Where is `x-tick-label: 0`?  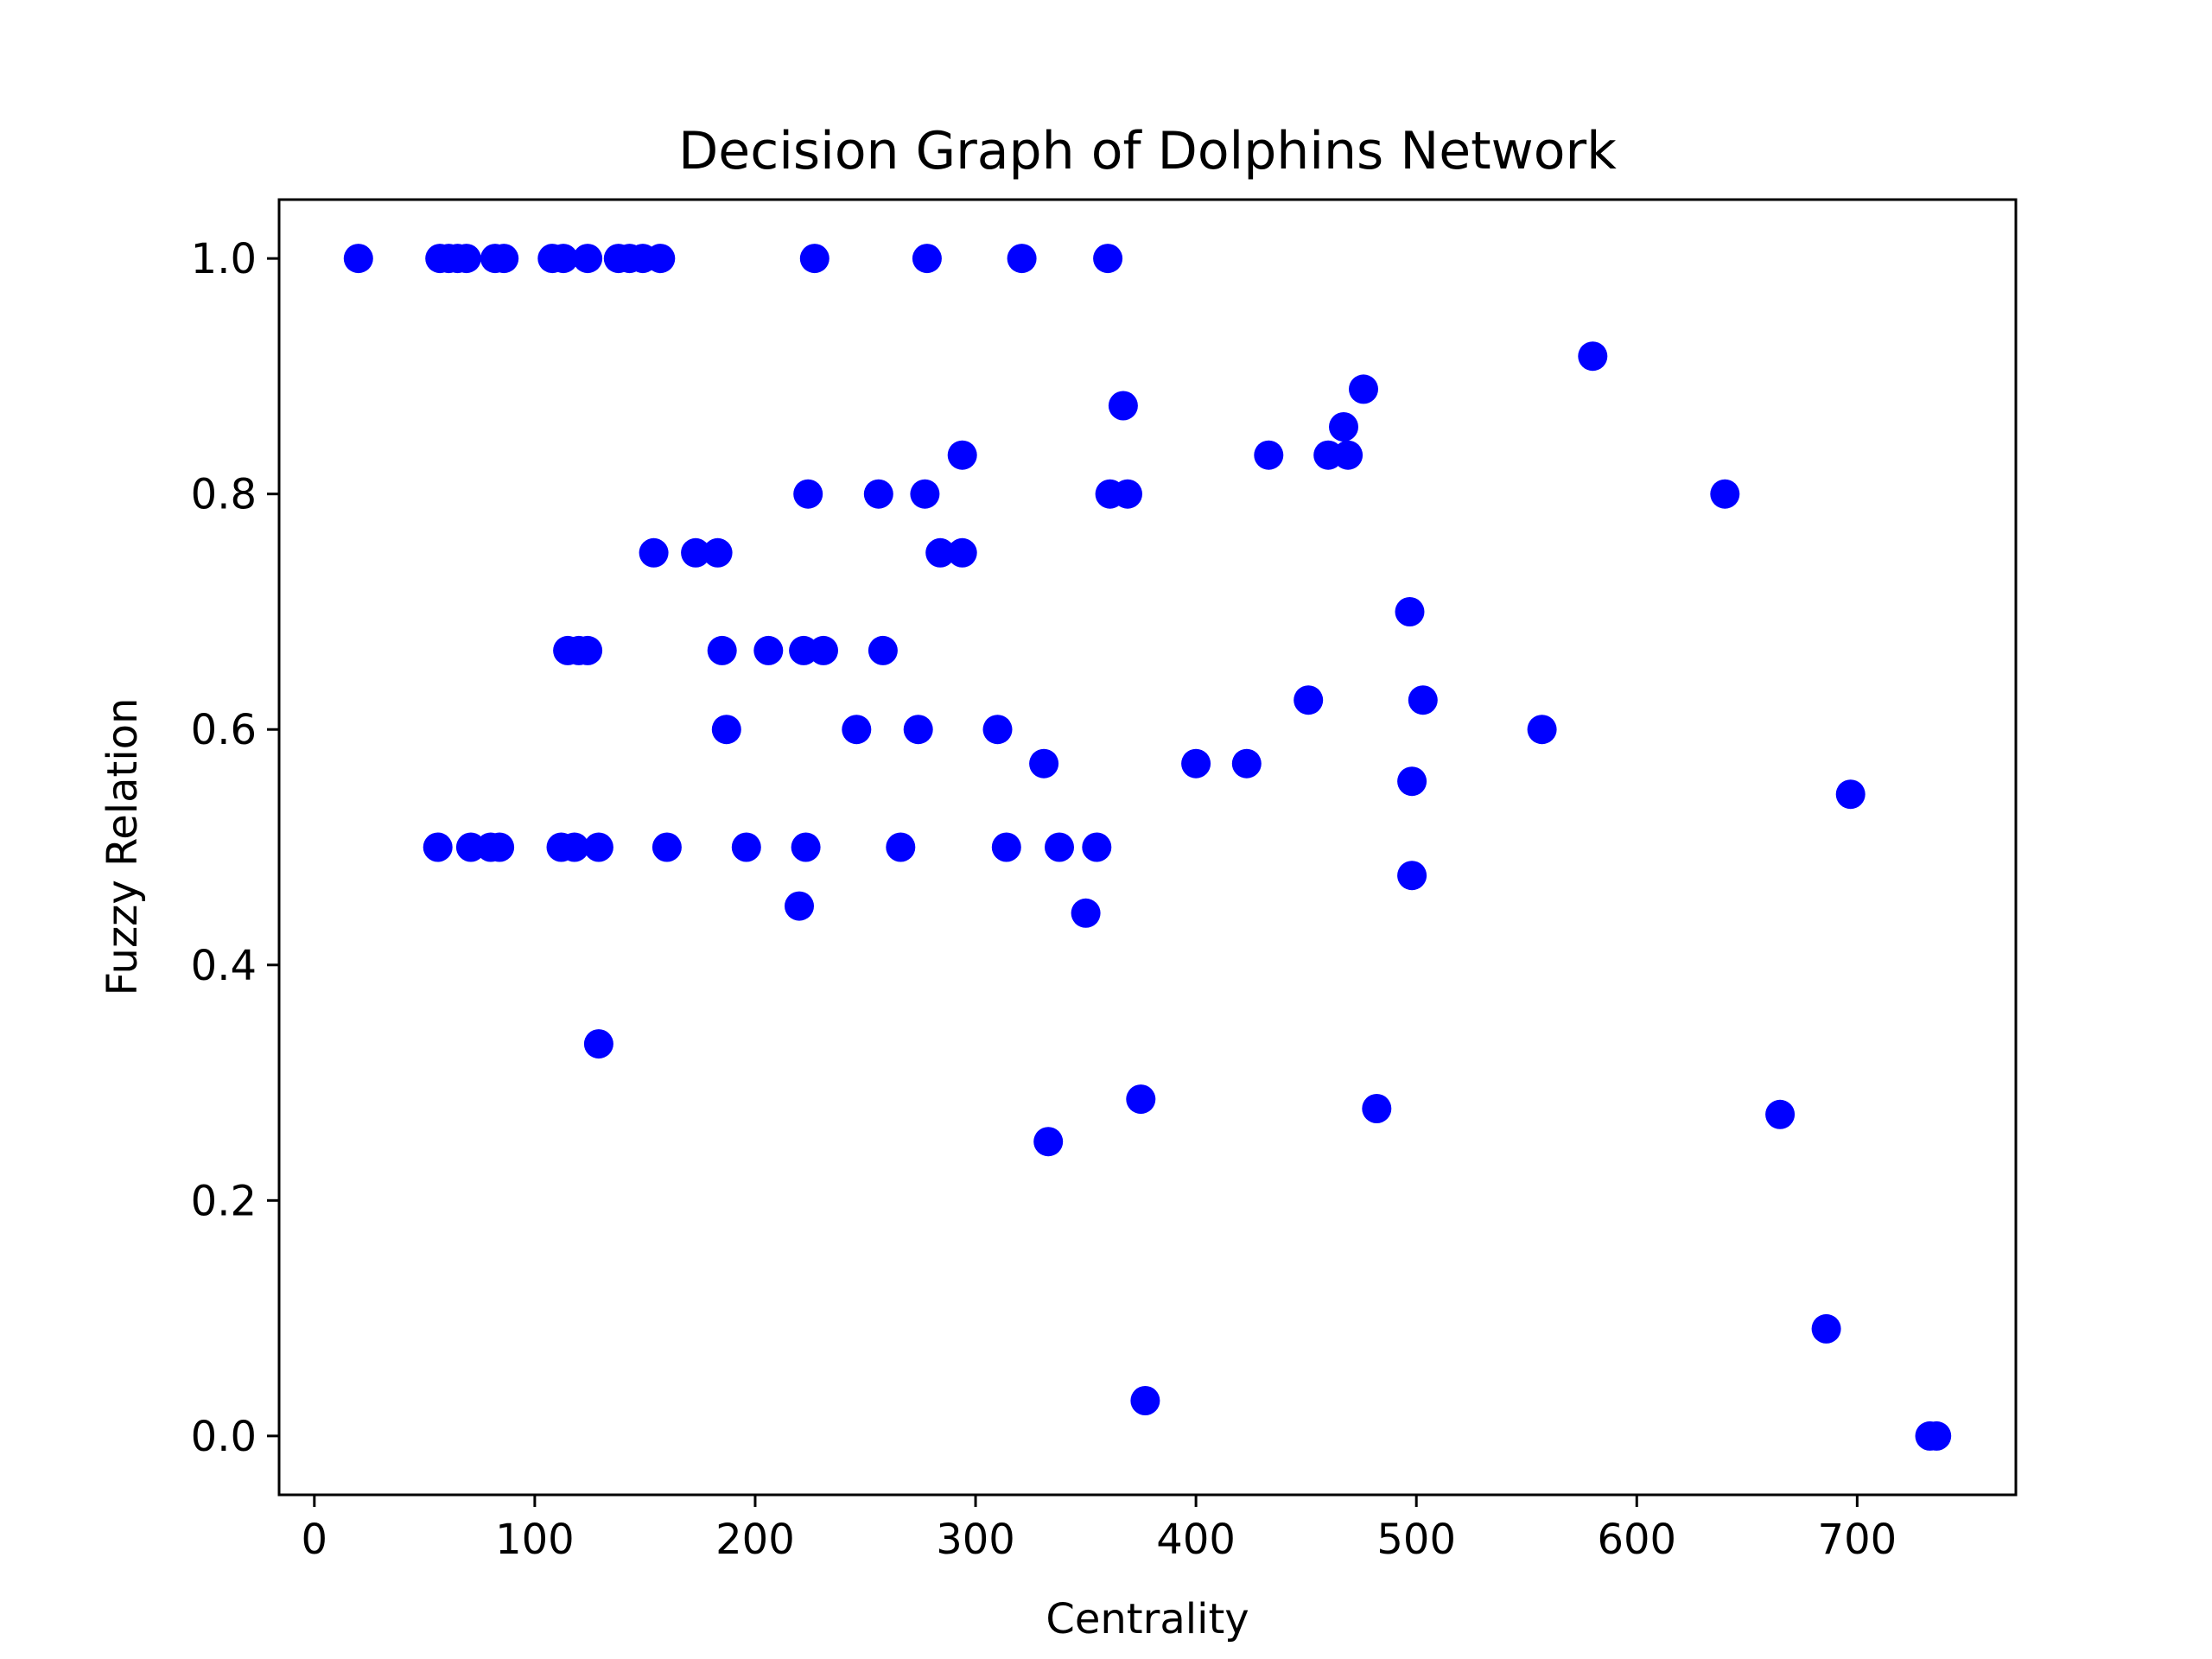
x-tick-label: 0 is located at coordinates (315, 1540).